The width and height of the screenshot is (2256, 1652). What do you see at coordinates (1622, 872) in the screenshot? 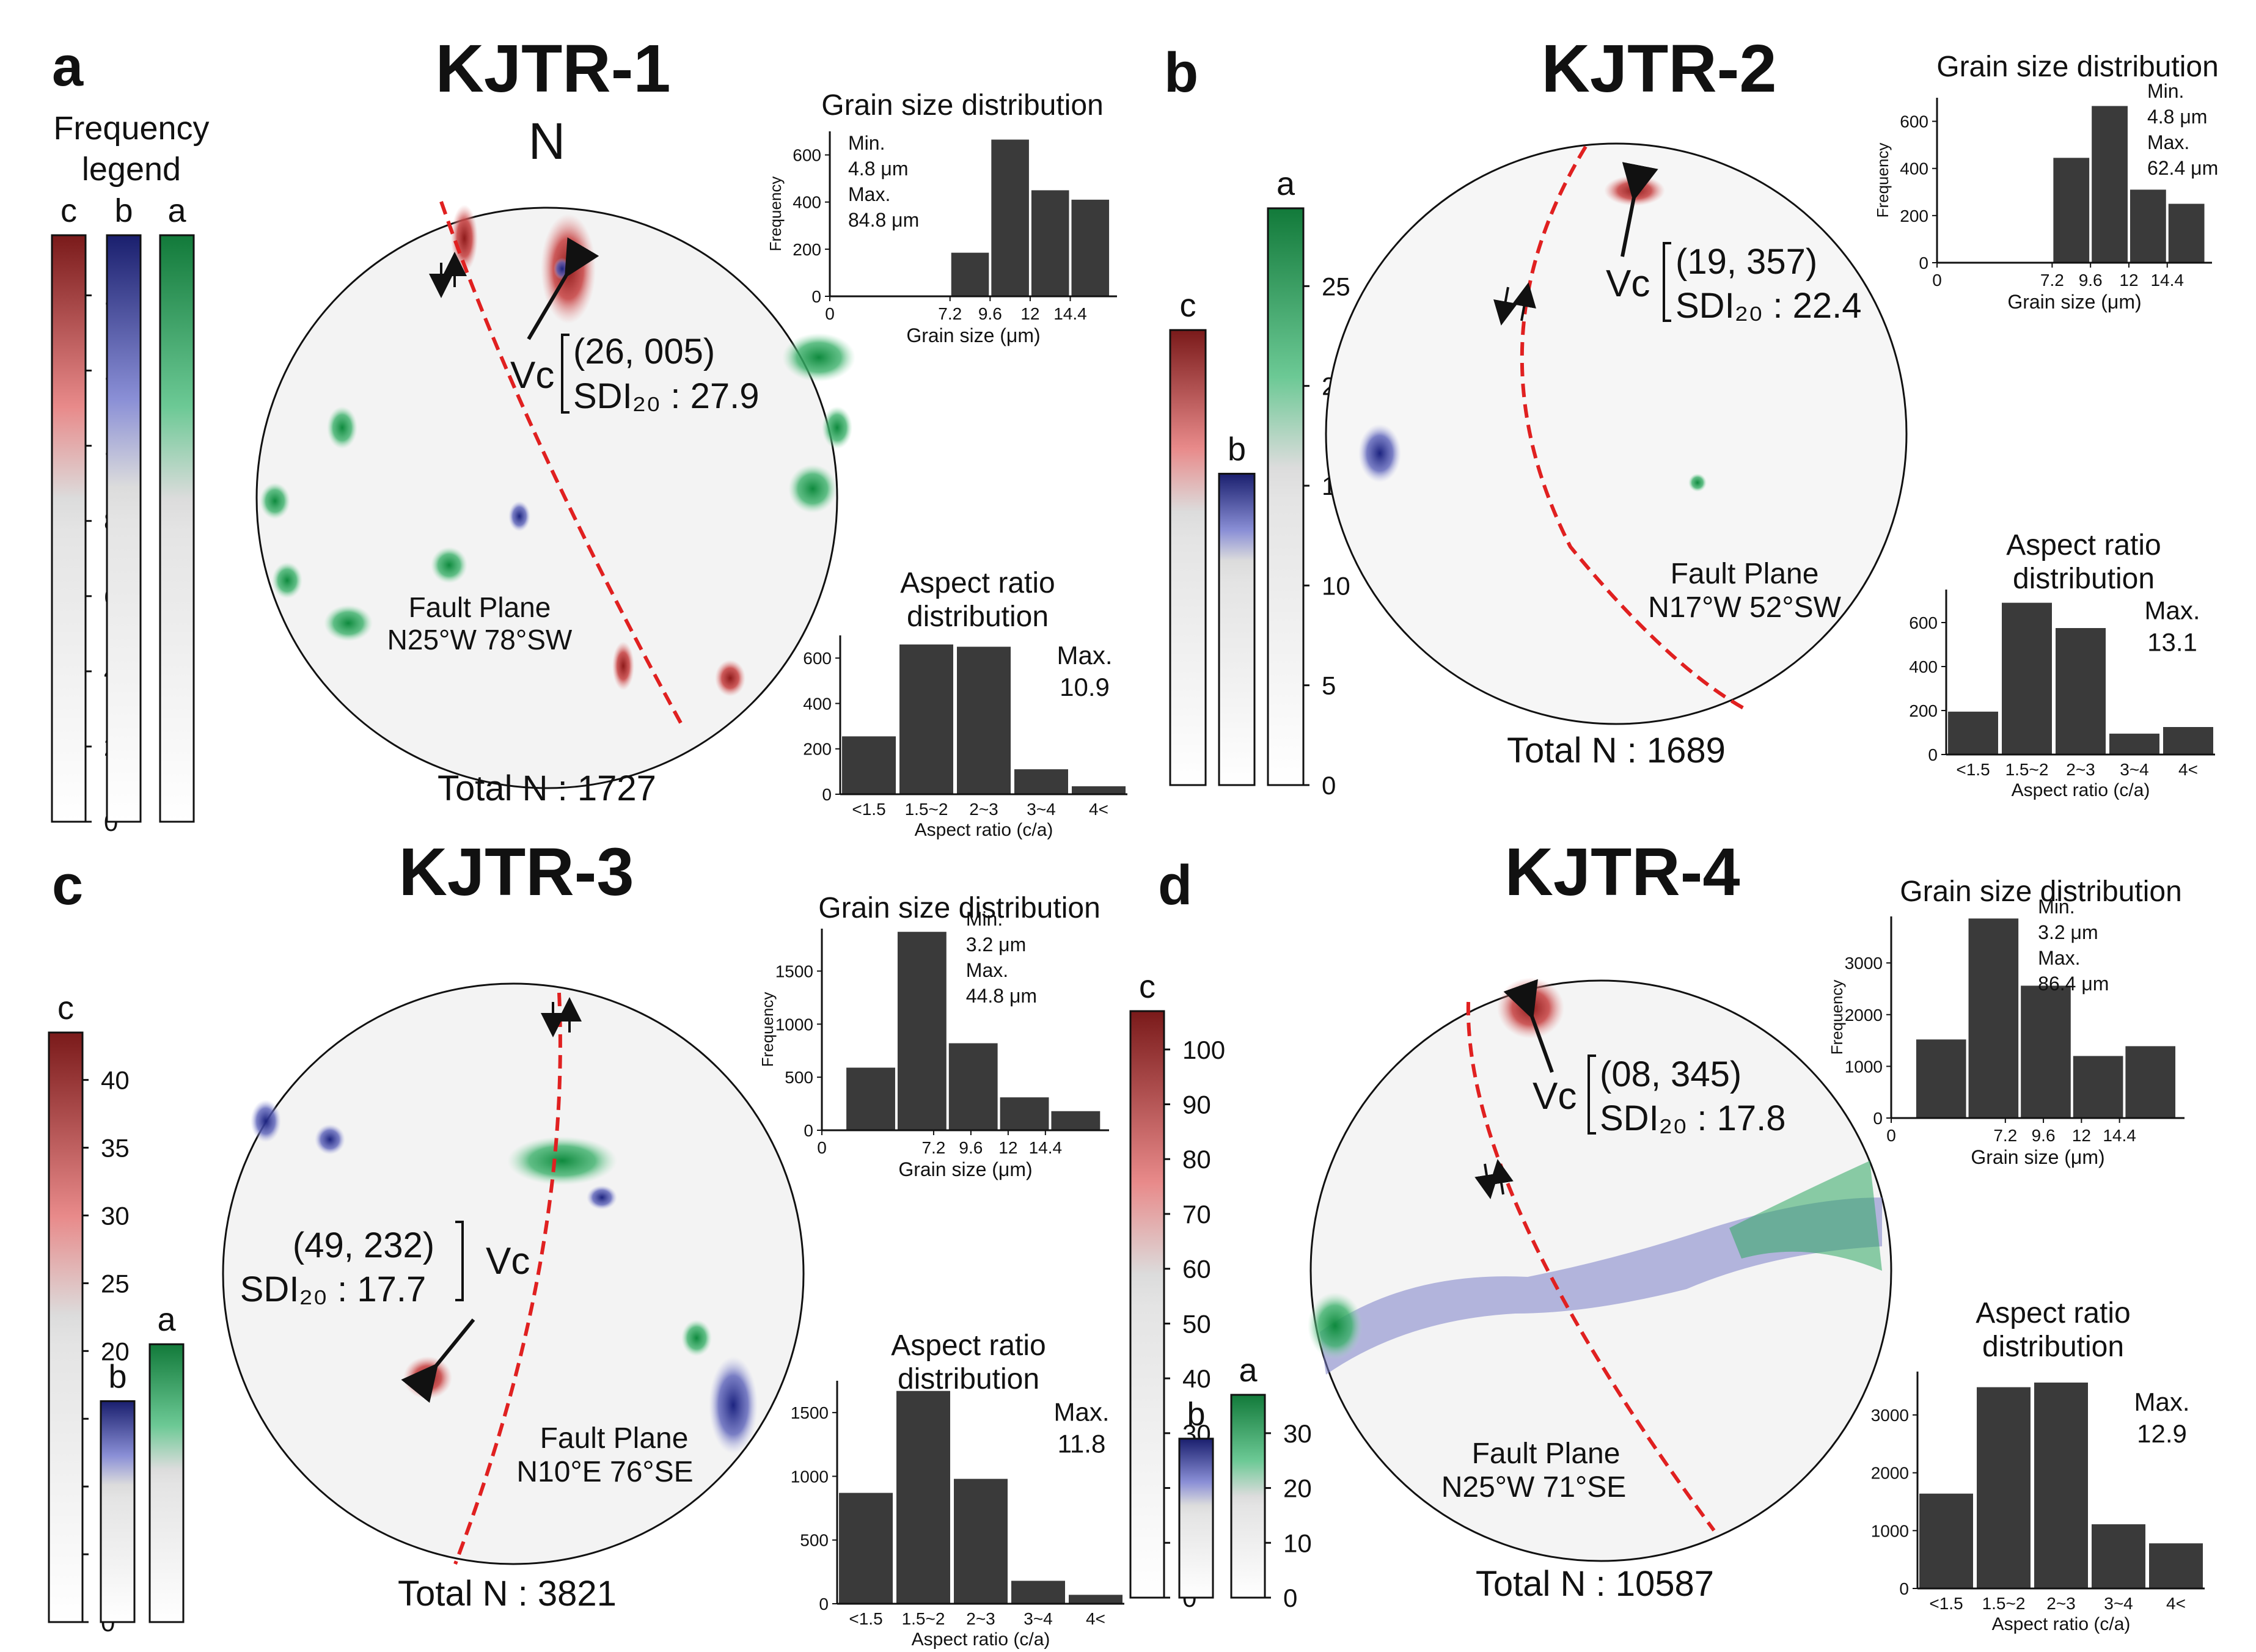
I see `panel-title-kjtr4: KJTR-4` at bounding box center [1622, 872].